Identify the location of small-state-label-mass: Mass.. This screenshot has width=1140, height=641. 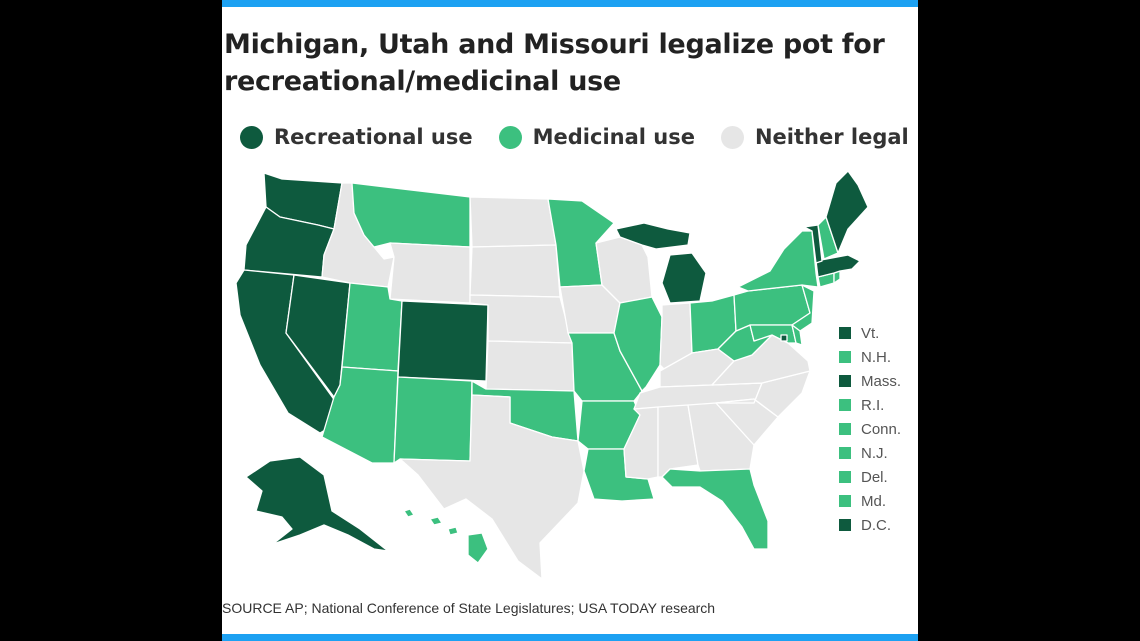
(881, 381).